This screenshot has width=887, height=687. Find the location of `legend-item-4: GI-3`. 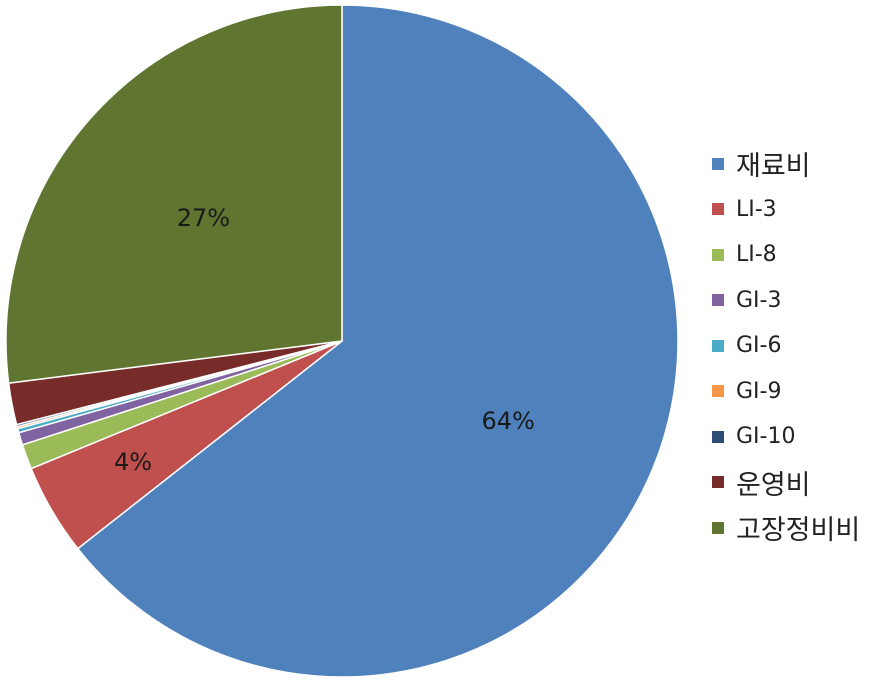

legend-item-4: GI-3 is located at coordinates (798, 301).